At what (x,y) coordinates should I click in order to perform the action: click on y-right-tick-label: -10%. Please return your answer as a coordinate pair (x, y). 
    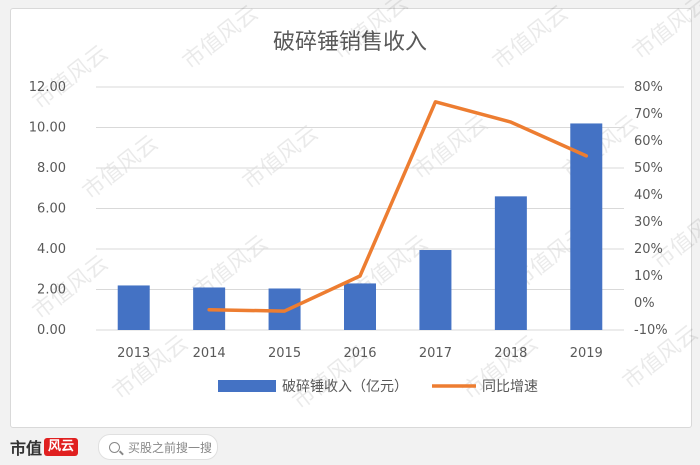
    Looking at the image, I should click on (651, 330).